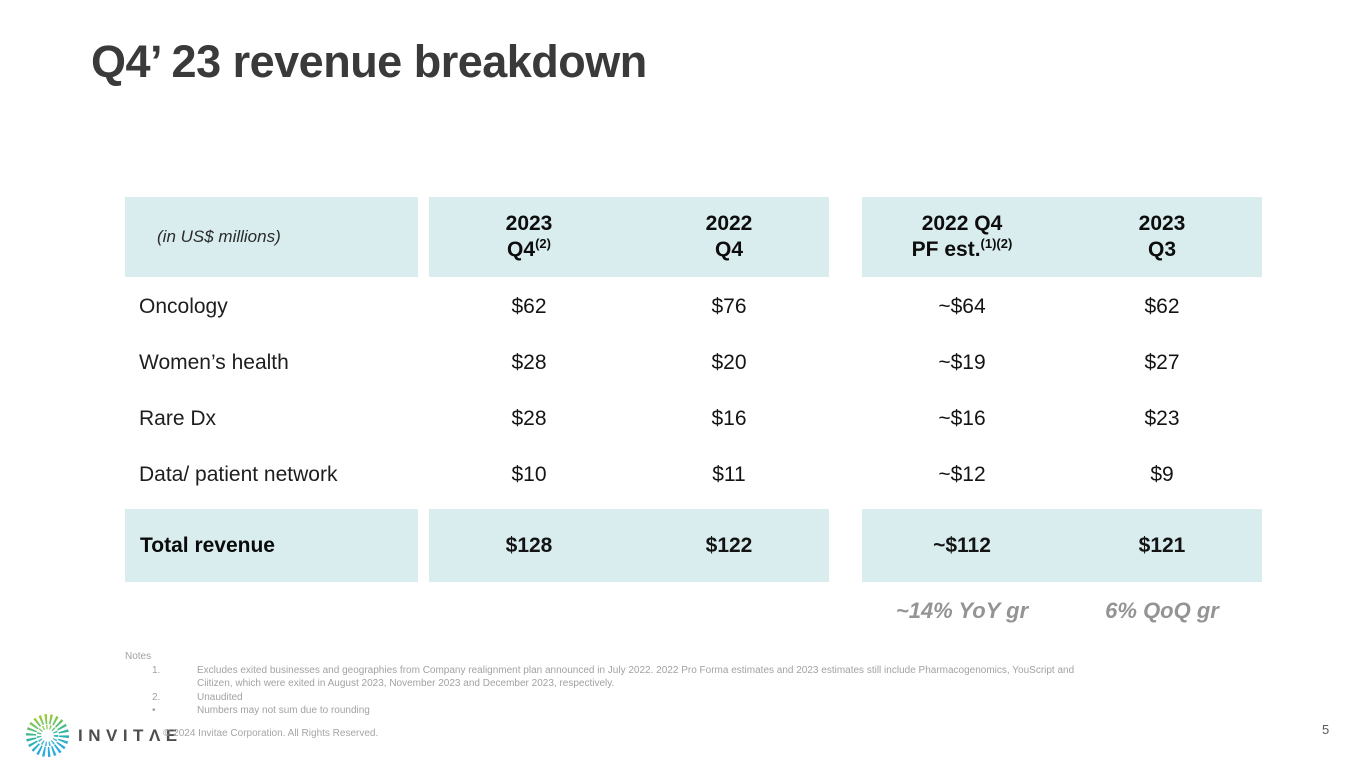 This screenshot has height=768, width=1365. What do you see at coordinates (729, 418) in the screenshot?
I see `cell-value: $16` at bounding box center [729, 418].